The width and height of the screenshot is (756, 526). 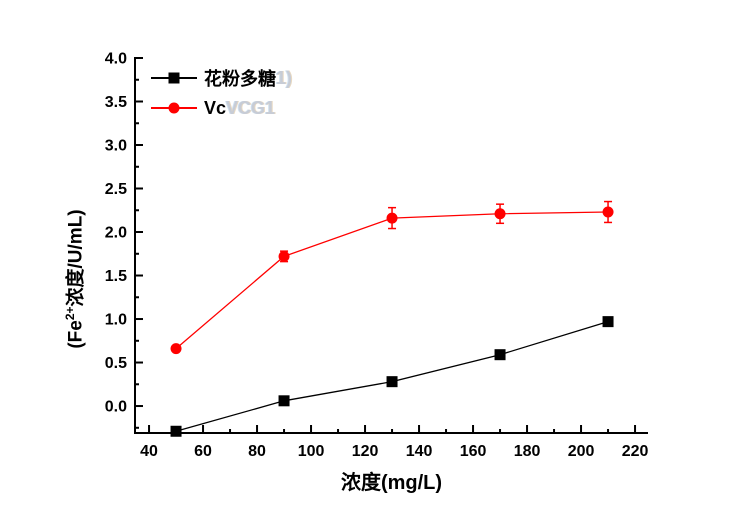 I want to click on legend-item-vc: Vc VCG1, so click(x=221, y=108).